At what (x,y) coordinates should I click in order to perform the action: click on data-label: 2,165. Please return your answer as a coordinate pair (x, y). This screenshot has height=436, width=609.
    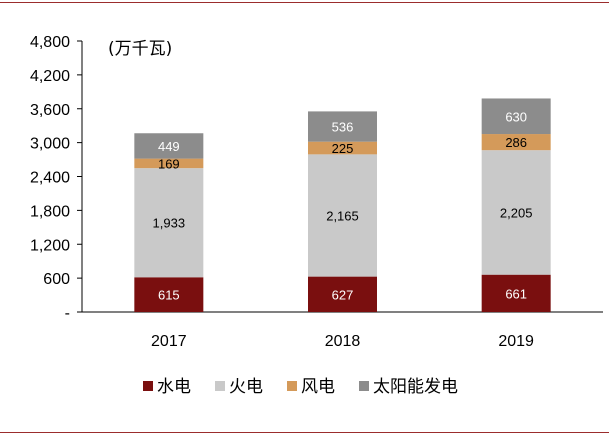
    Looking at the image, I should click on (342, 215).